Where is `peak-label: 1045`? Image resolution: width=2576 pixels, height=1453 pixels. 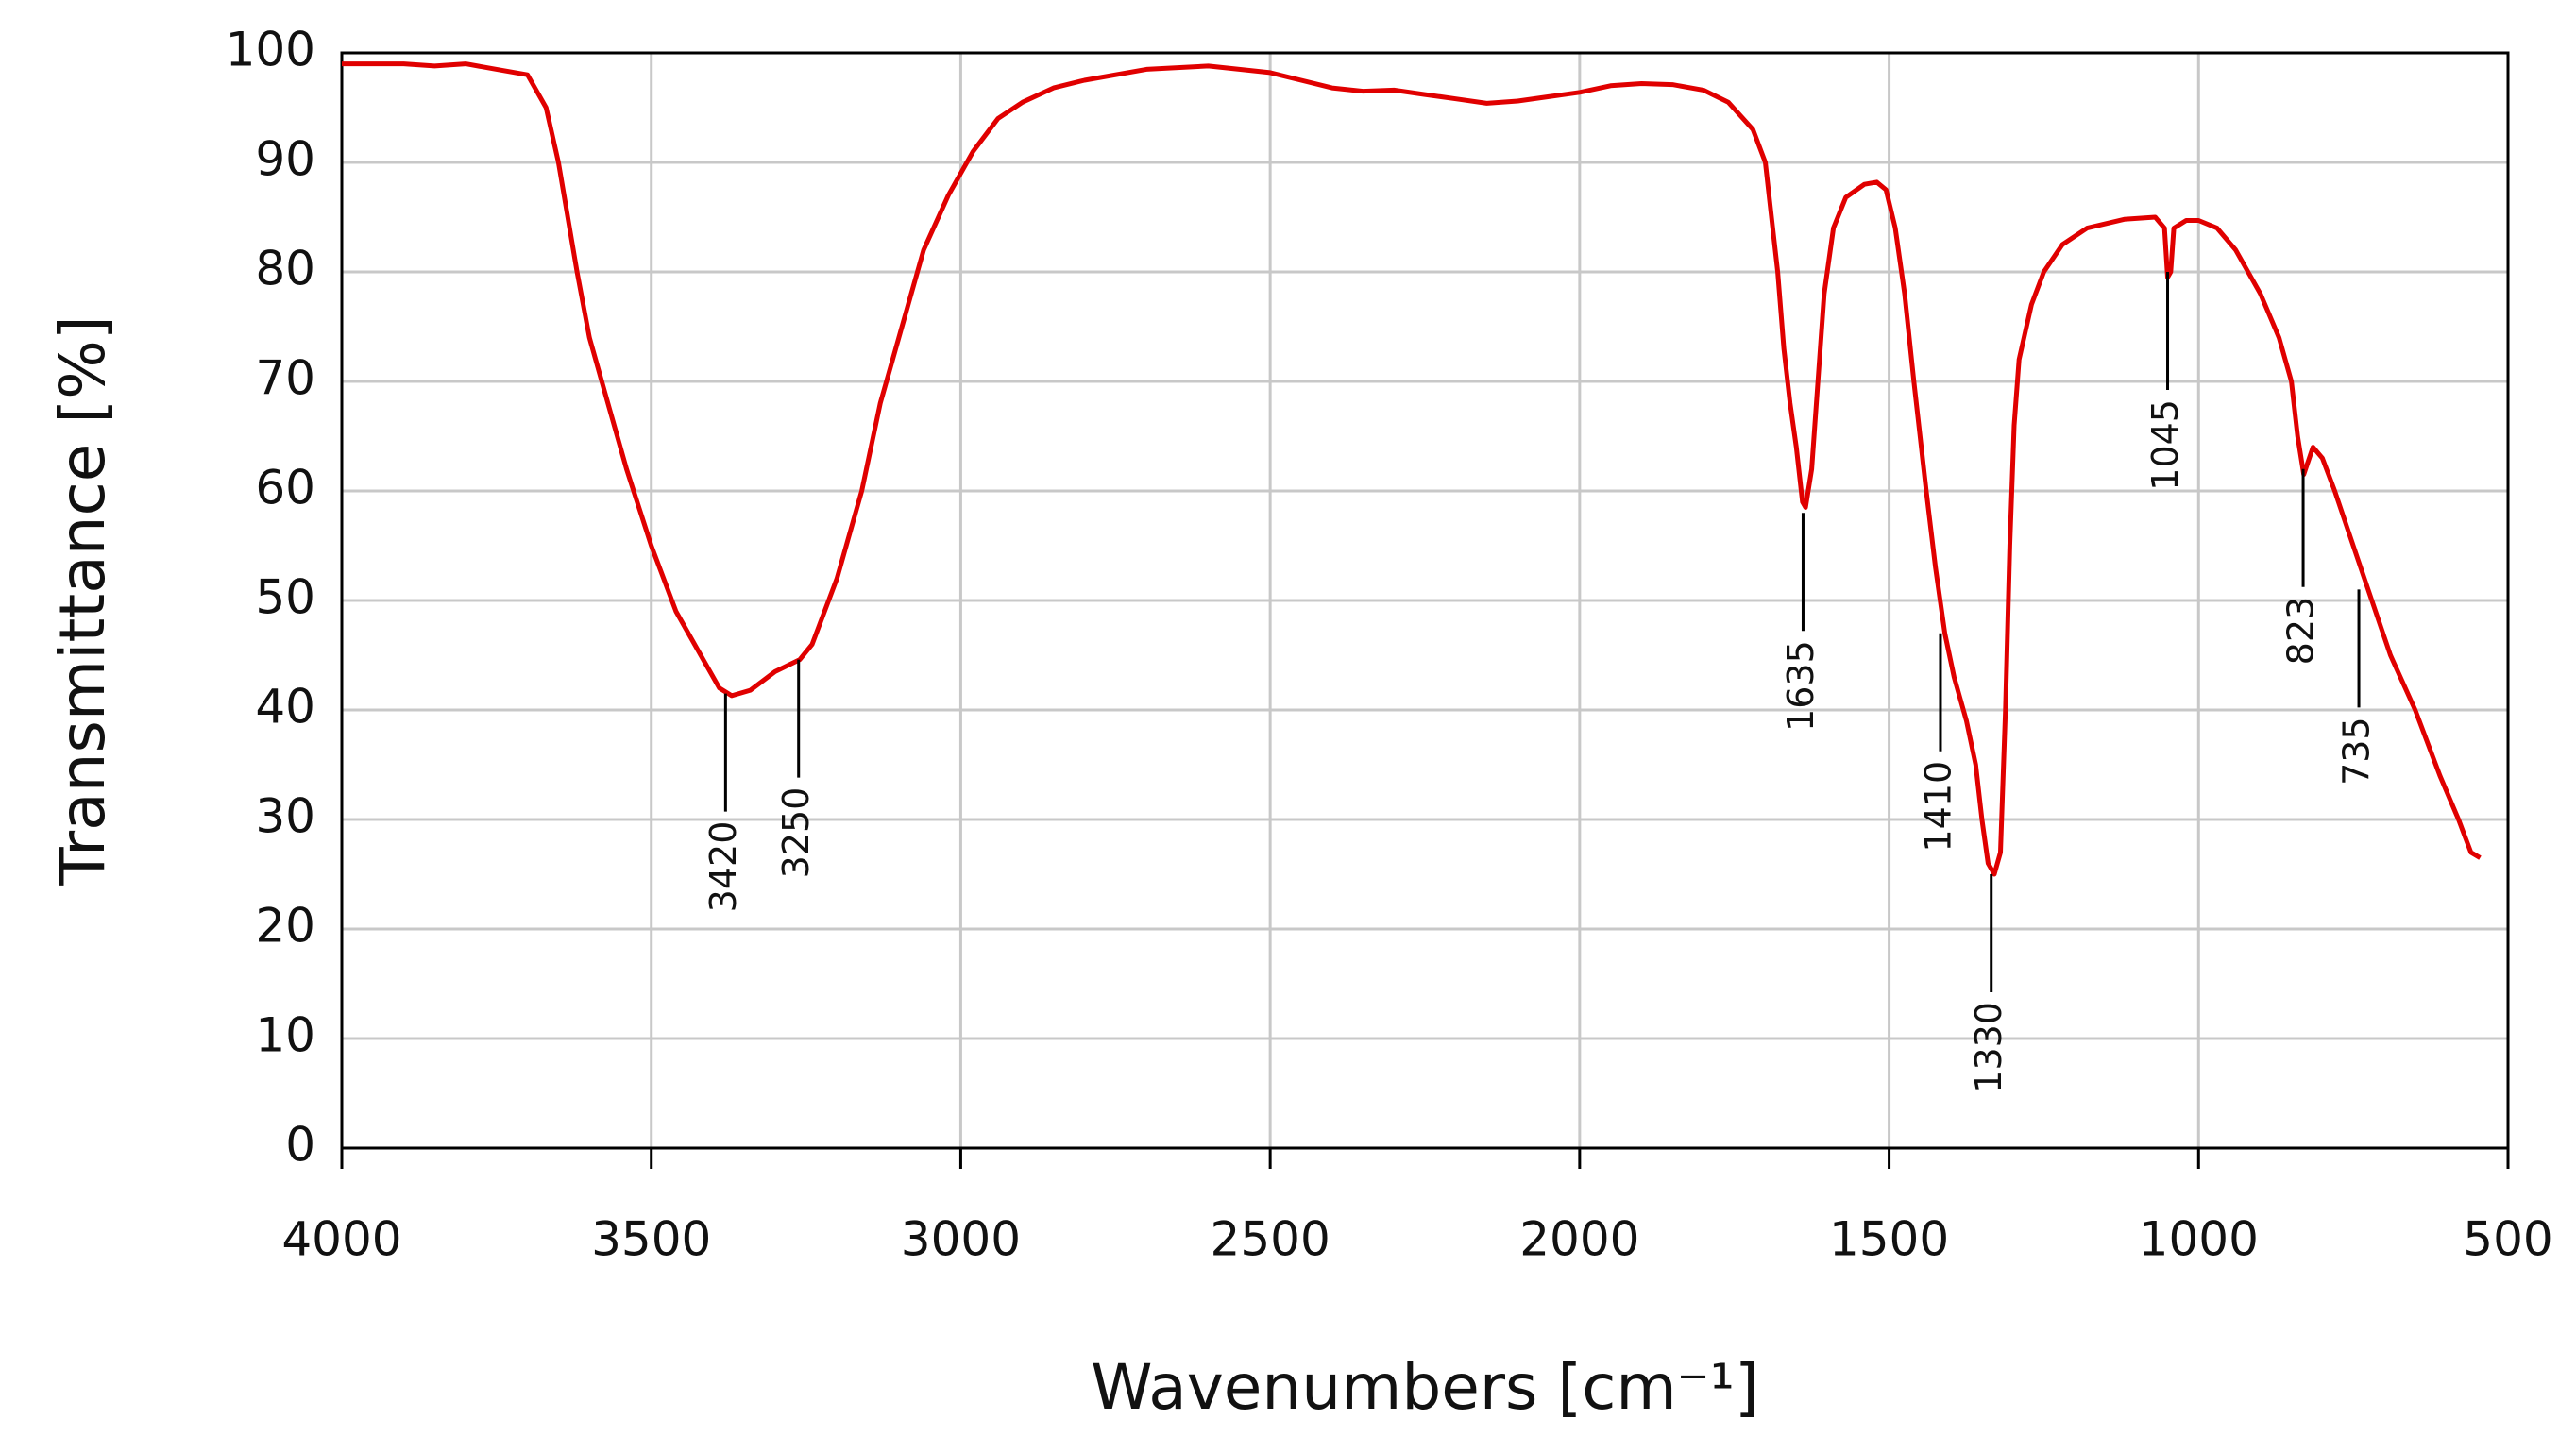
peak-label: 1045 is located at coordinates (2165, 445).